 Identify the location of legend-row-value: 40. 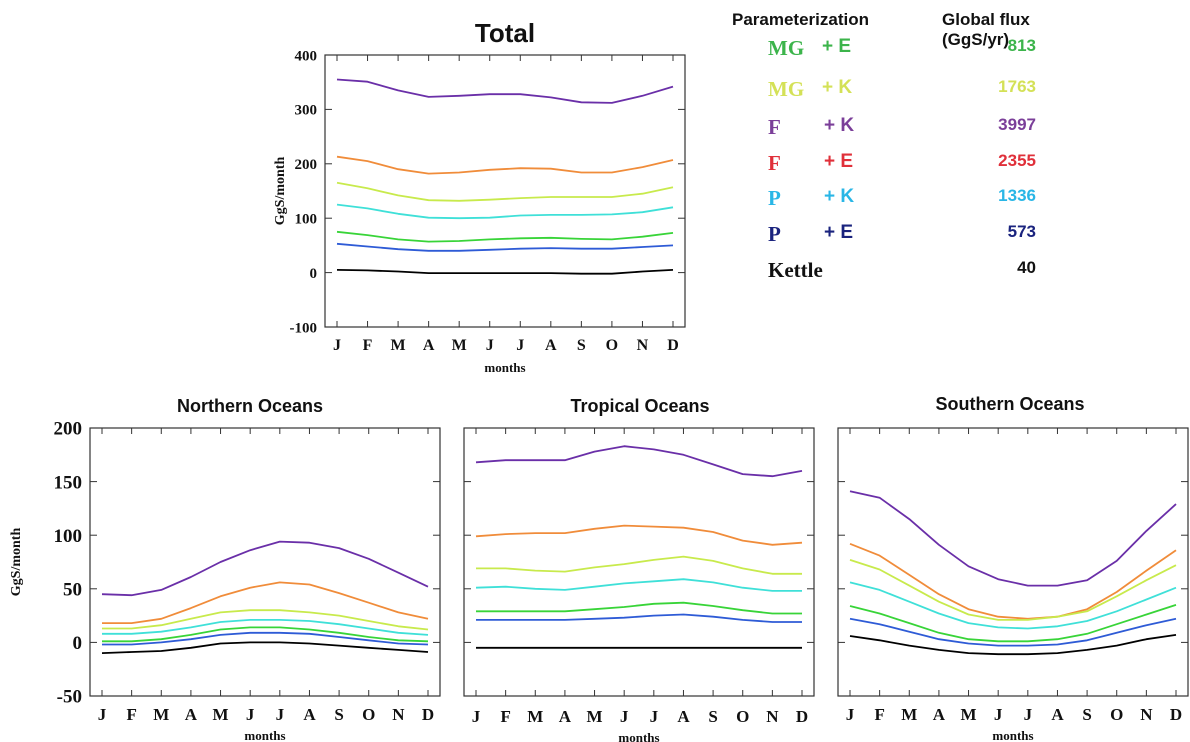
(1026, 267).